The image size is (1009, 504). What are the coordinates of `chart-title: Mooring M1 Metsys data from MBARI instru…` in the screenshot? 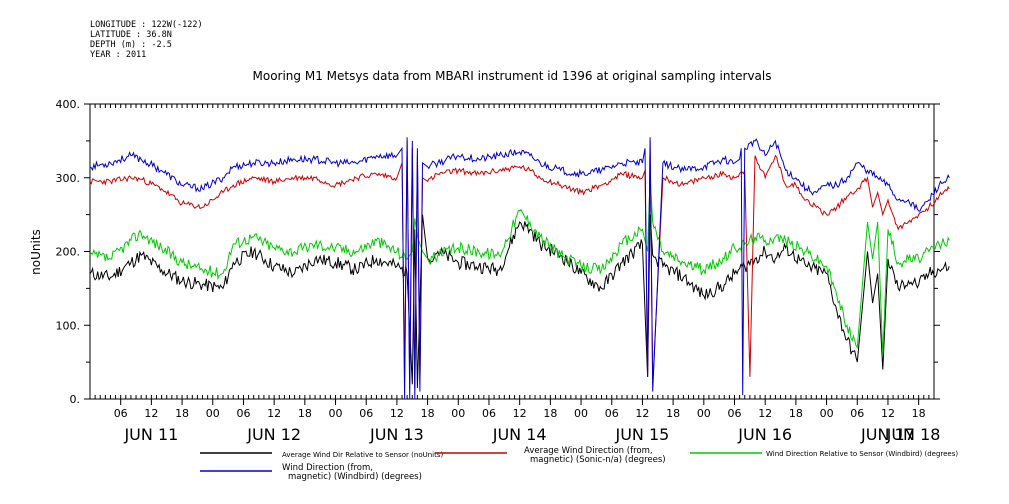 It's located at (512, 76).